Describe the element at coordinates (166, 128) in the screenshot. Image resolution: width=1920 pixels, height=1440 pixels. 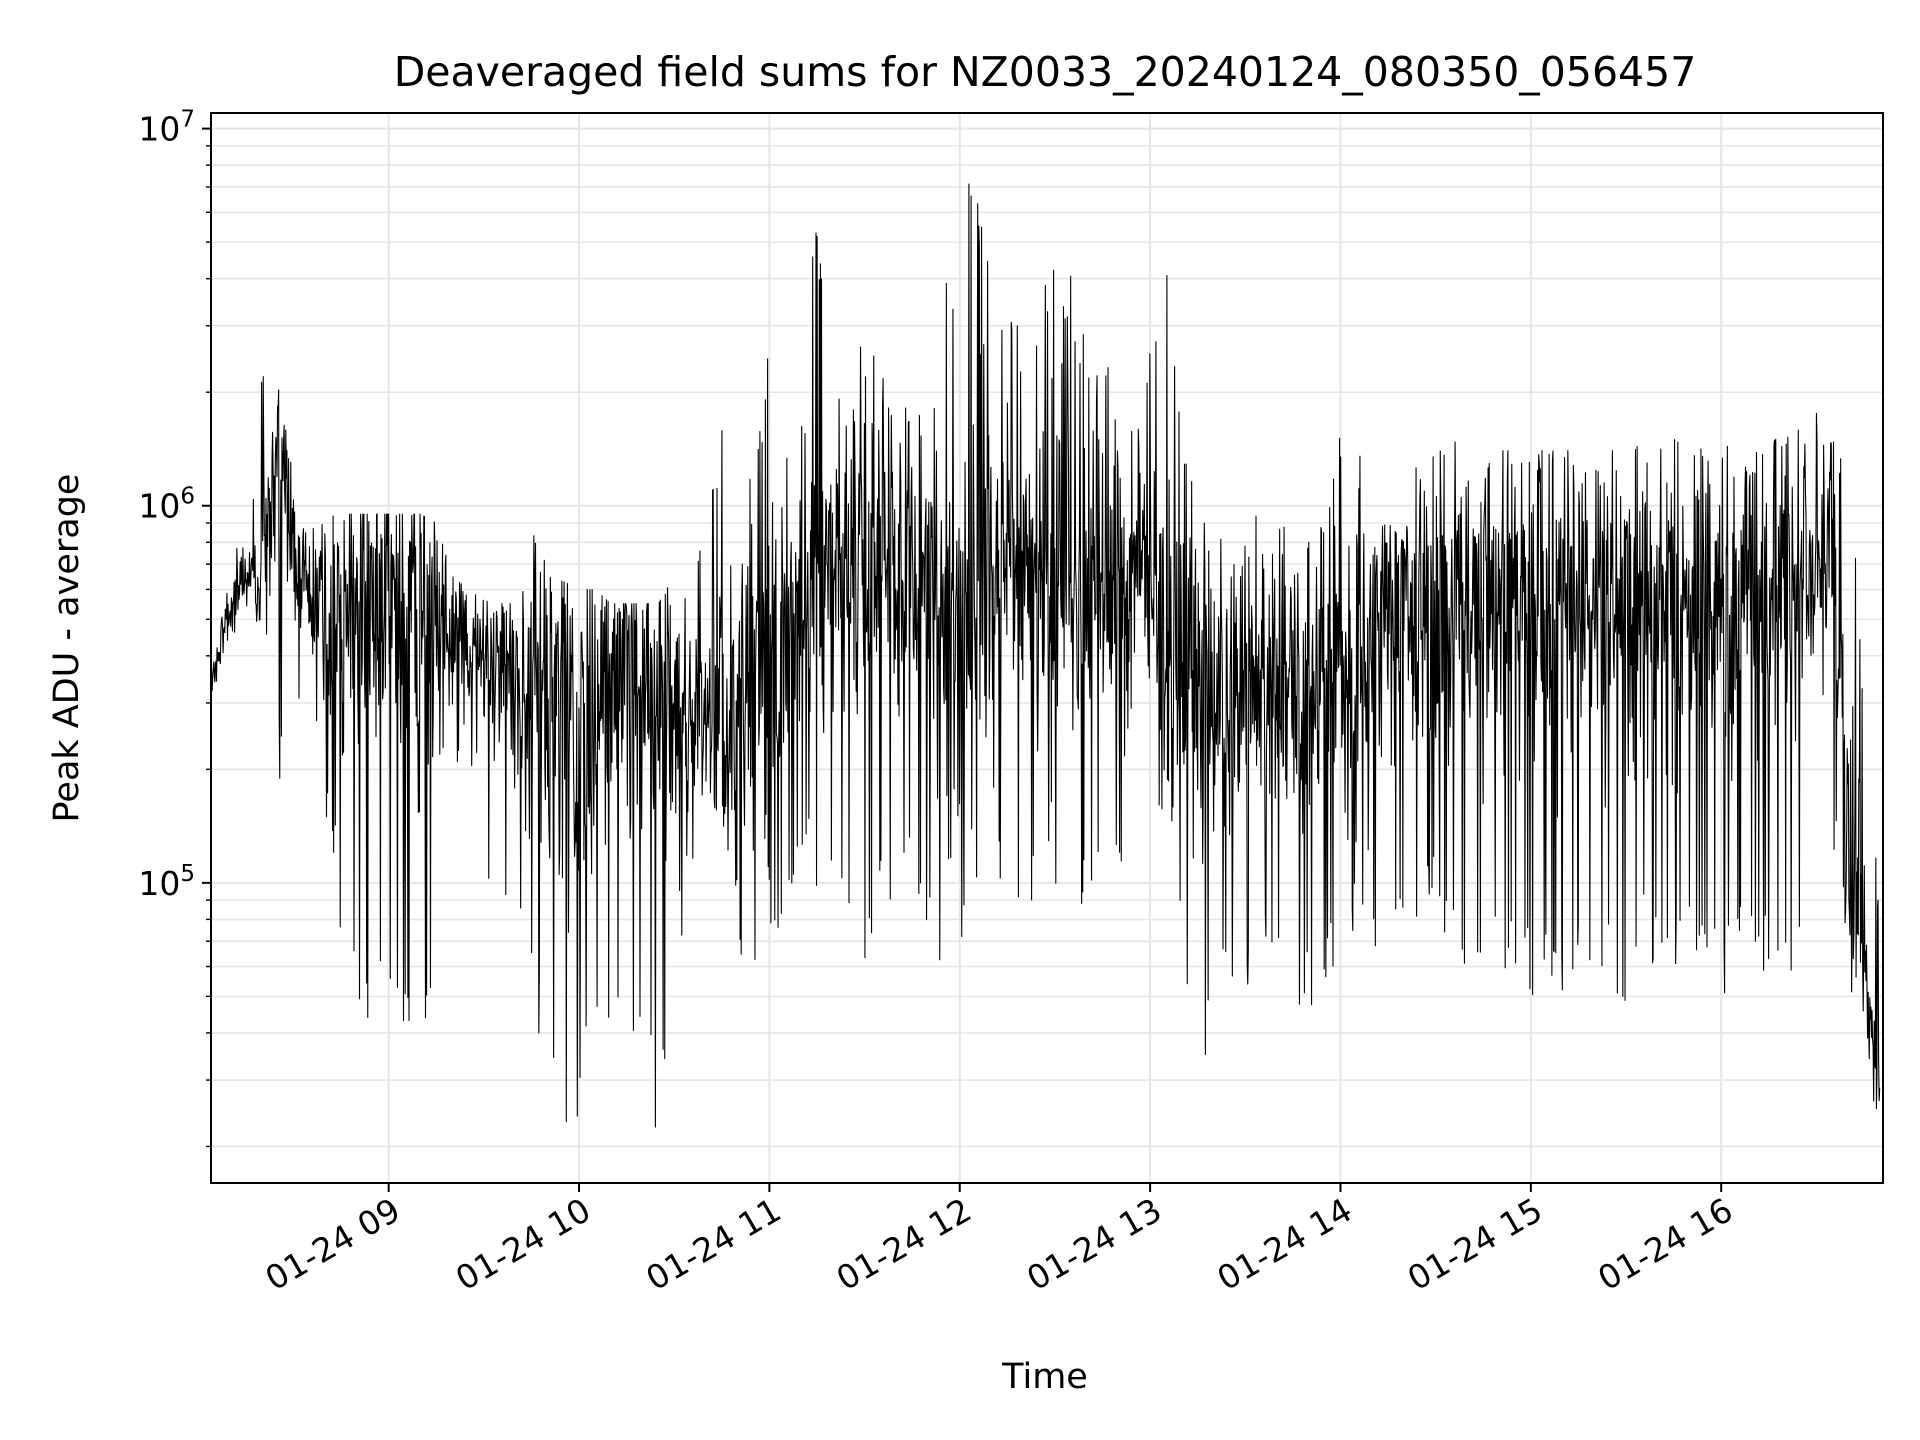
I see `y-tick-label: 107` at that location.